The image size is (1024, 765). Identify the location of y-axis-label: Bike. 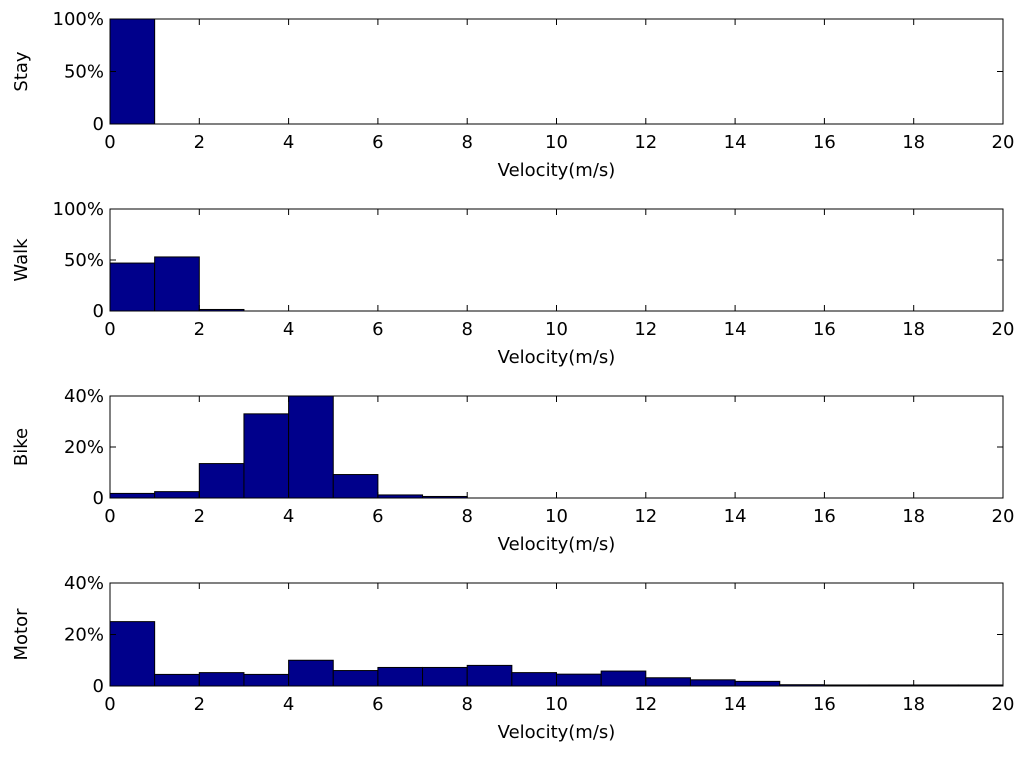
(21, 447).